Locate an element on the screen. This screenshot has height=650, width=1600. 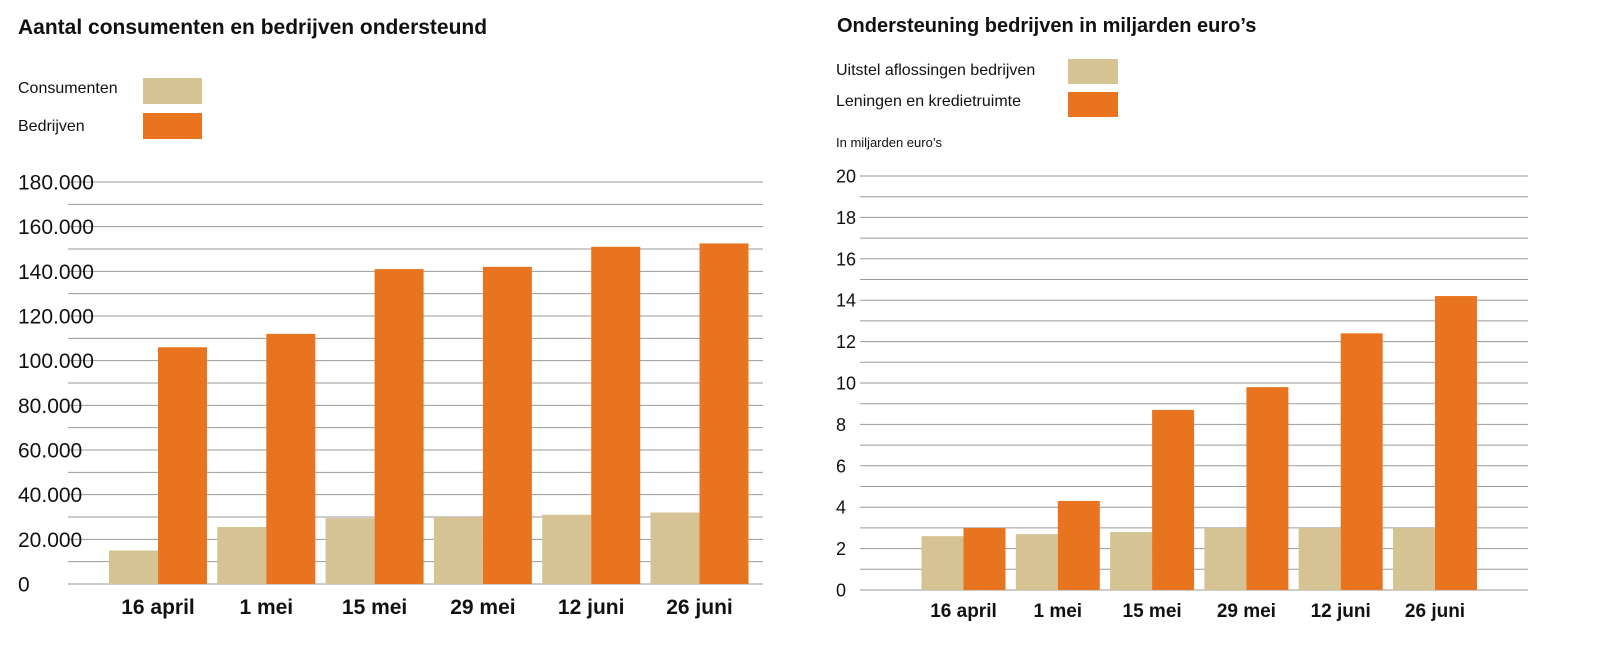
y-tick-label: 2 is located at coordinates (841, 549).